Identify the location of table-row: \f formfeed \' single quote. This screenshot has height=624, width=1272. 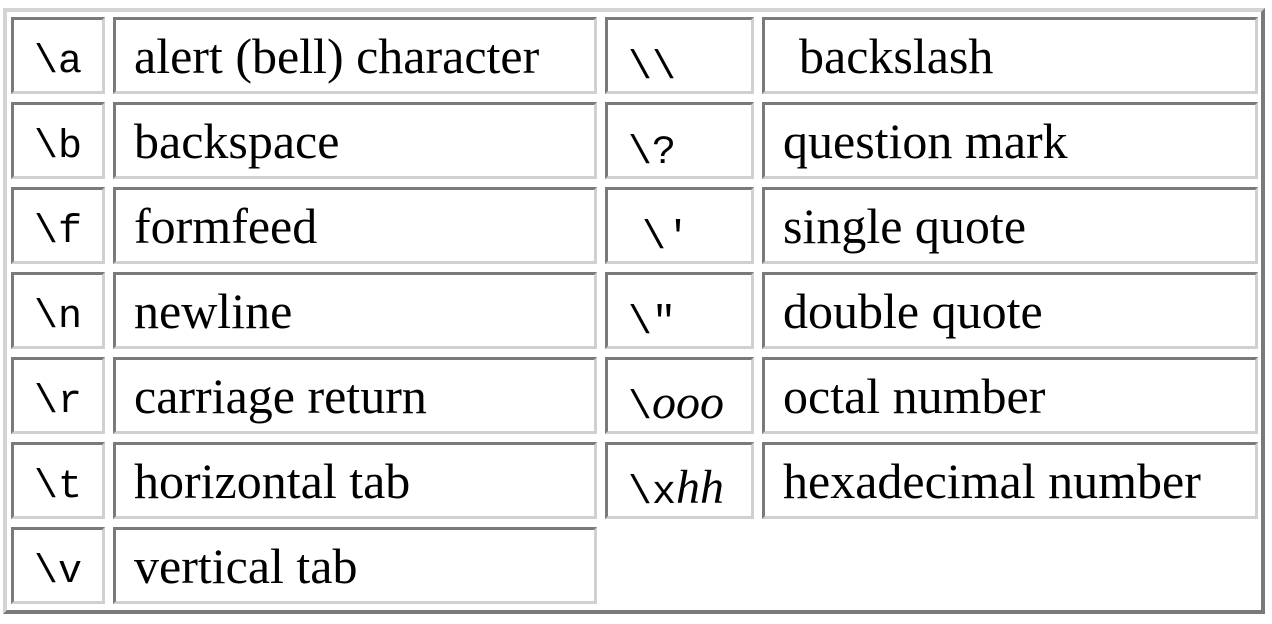
(634, 225).